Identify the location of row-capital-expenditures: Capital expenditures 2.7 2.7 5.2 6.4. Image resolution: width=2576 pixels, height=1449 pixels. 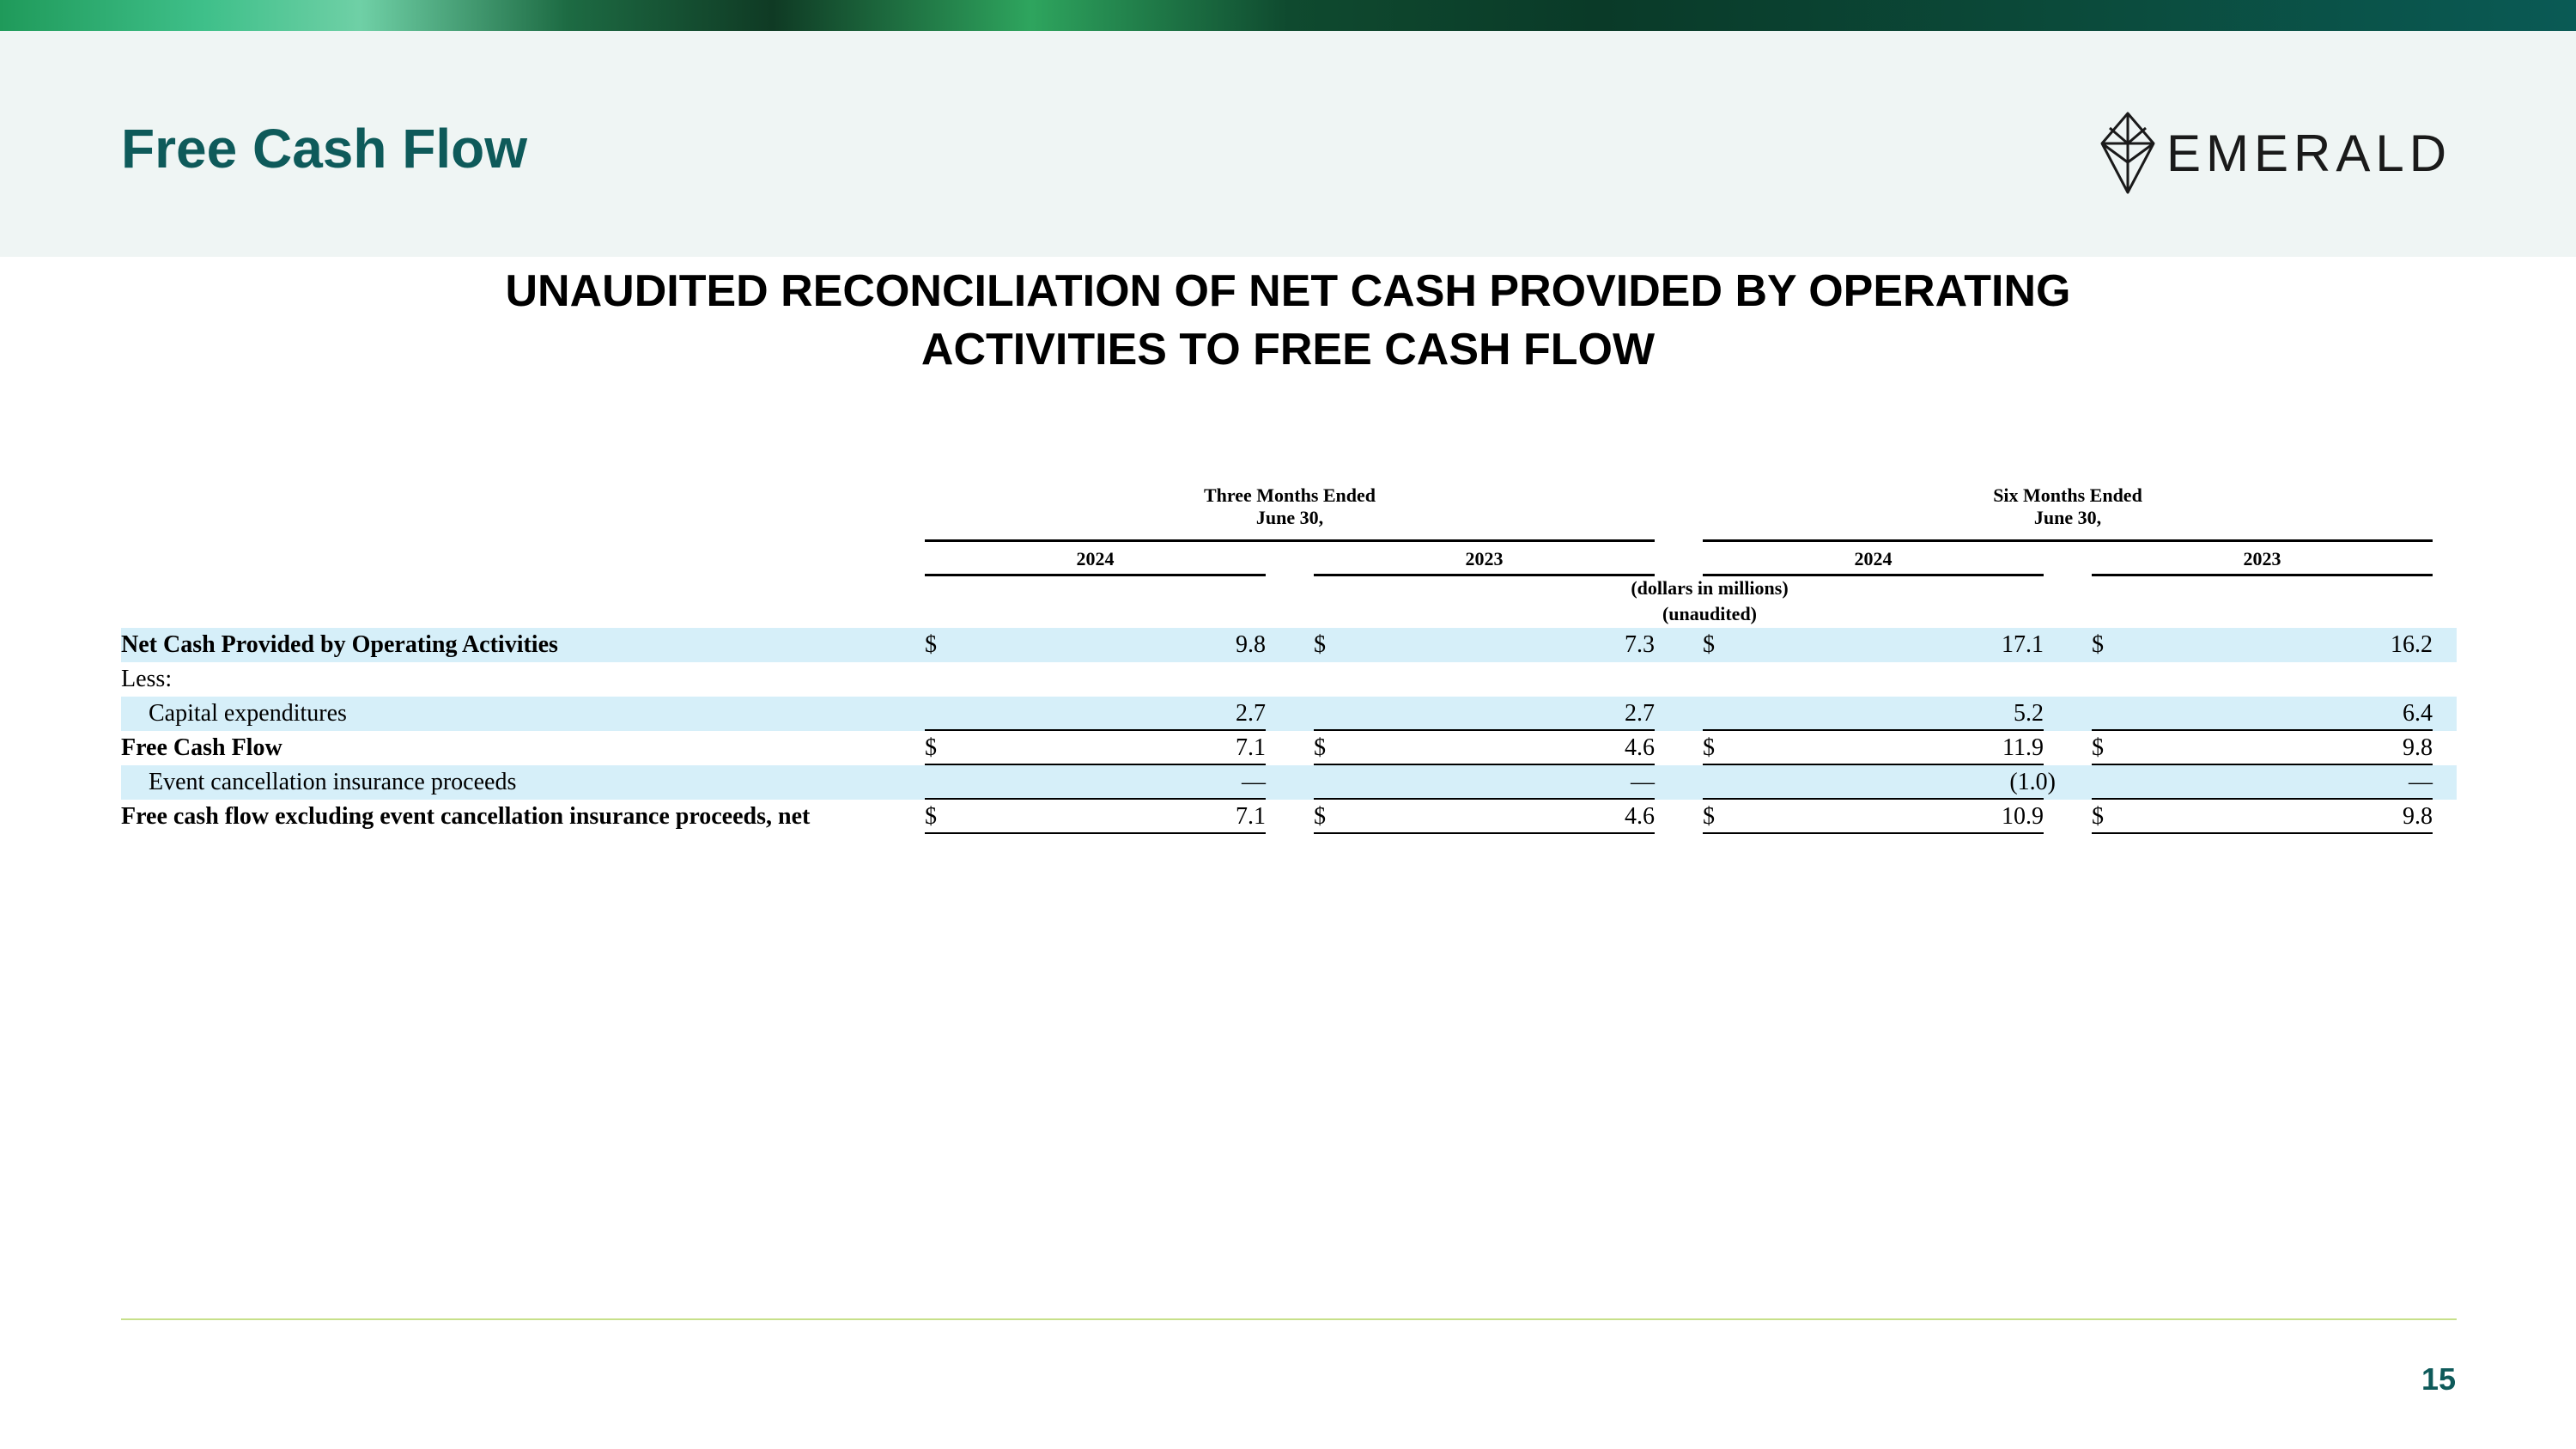
(1289, 714).